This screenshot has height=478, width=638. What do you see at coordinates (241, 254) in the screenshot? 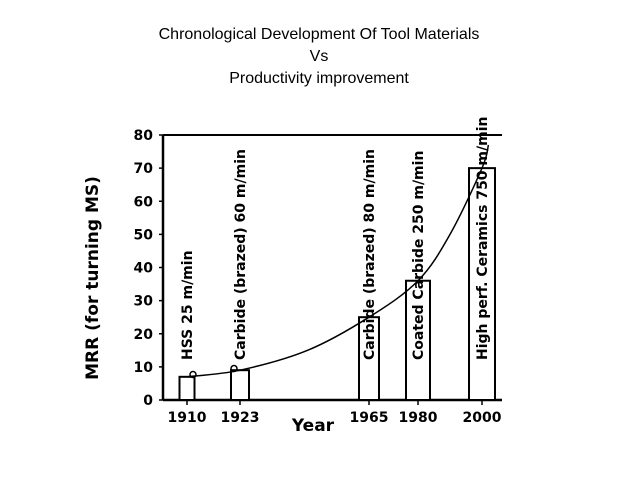
I see `bar-label: Carbide (brazed) 60 m/min` at bounding box center [241, 254].